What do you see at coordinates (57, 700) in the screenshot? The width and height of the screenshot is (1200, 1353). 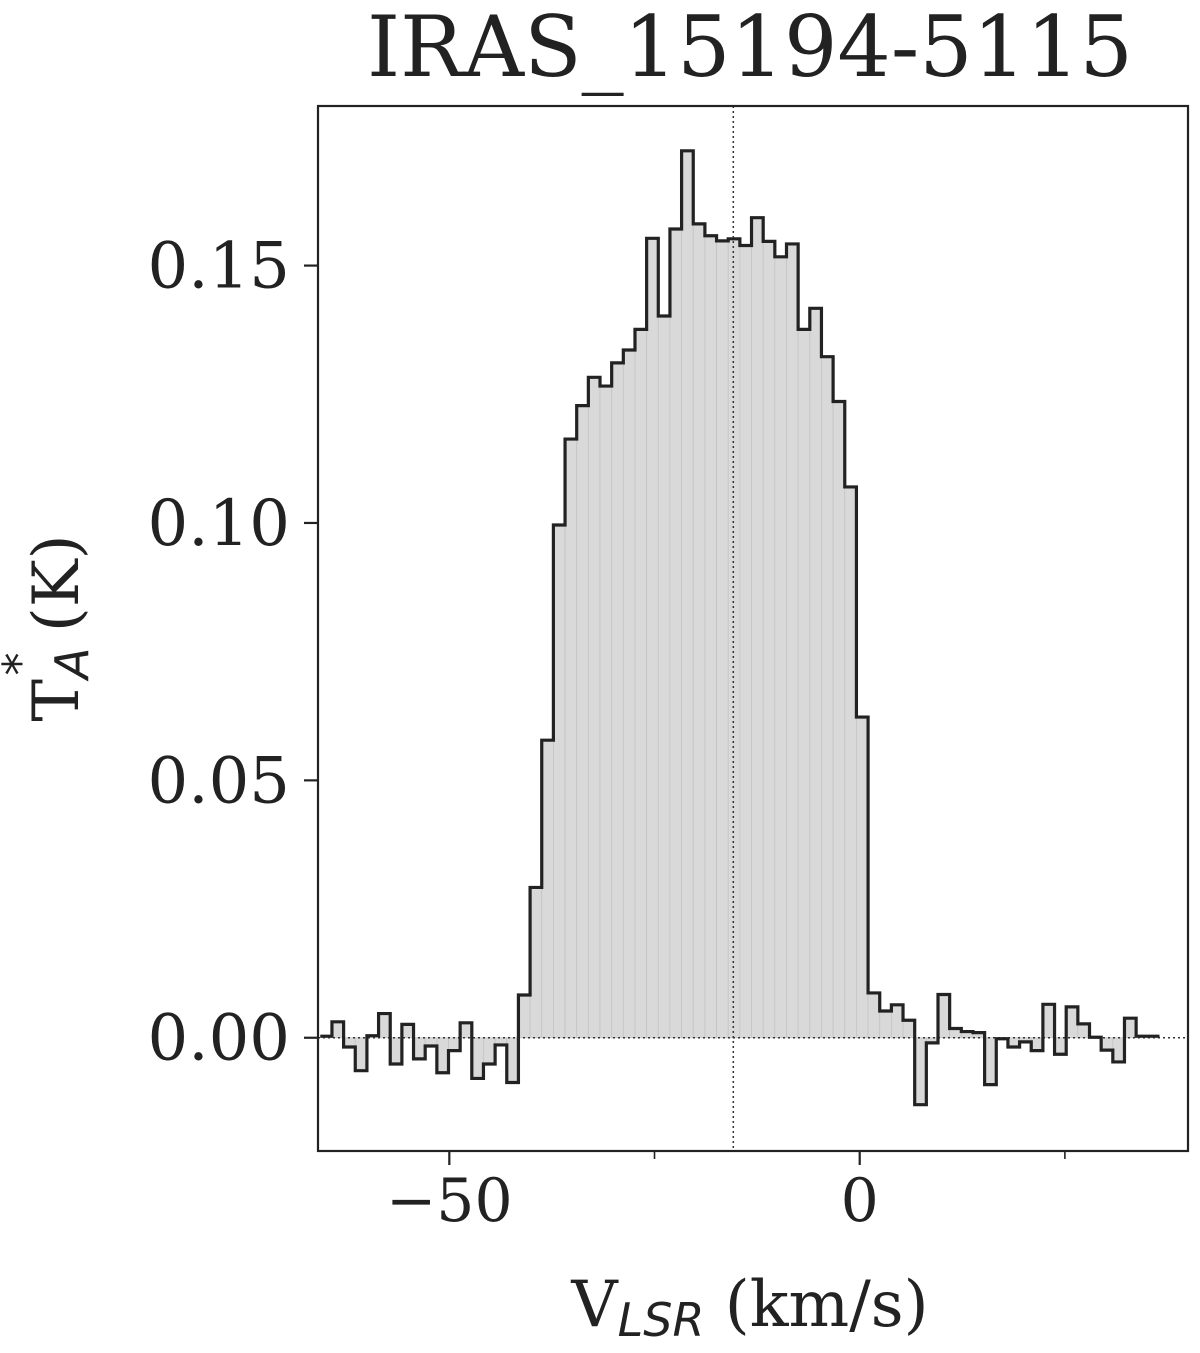 I see `y-axis-label-main: T` at bounding box center [57, 700].